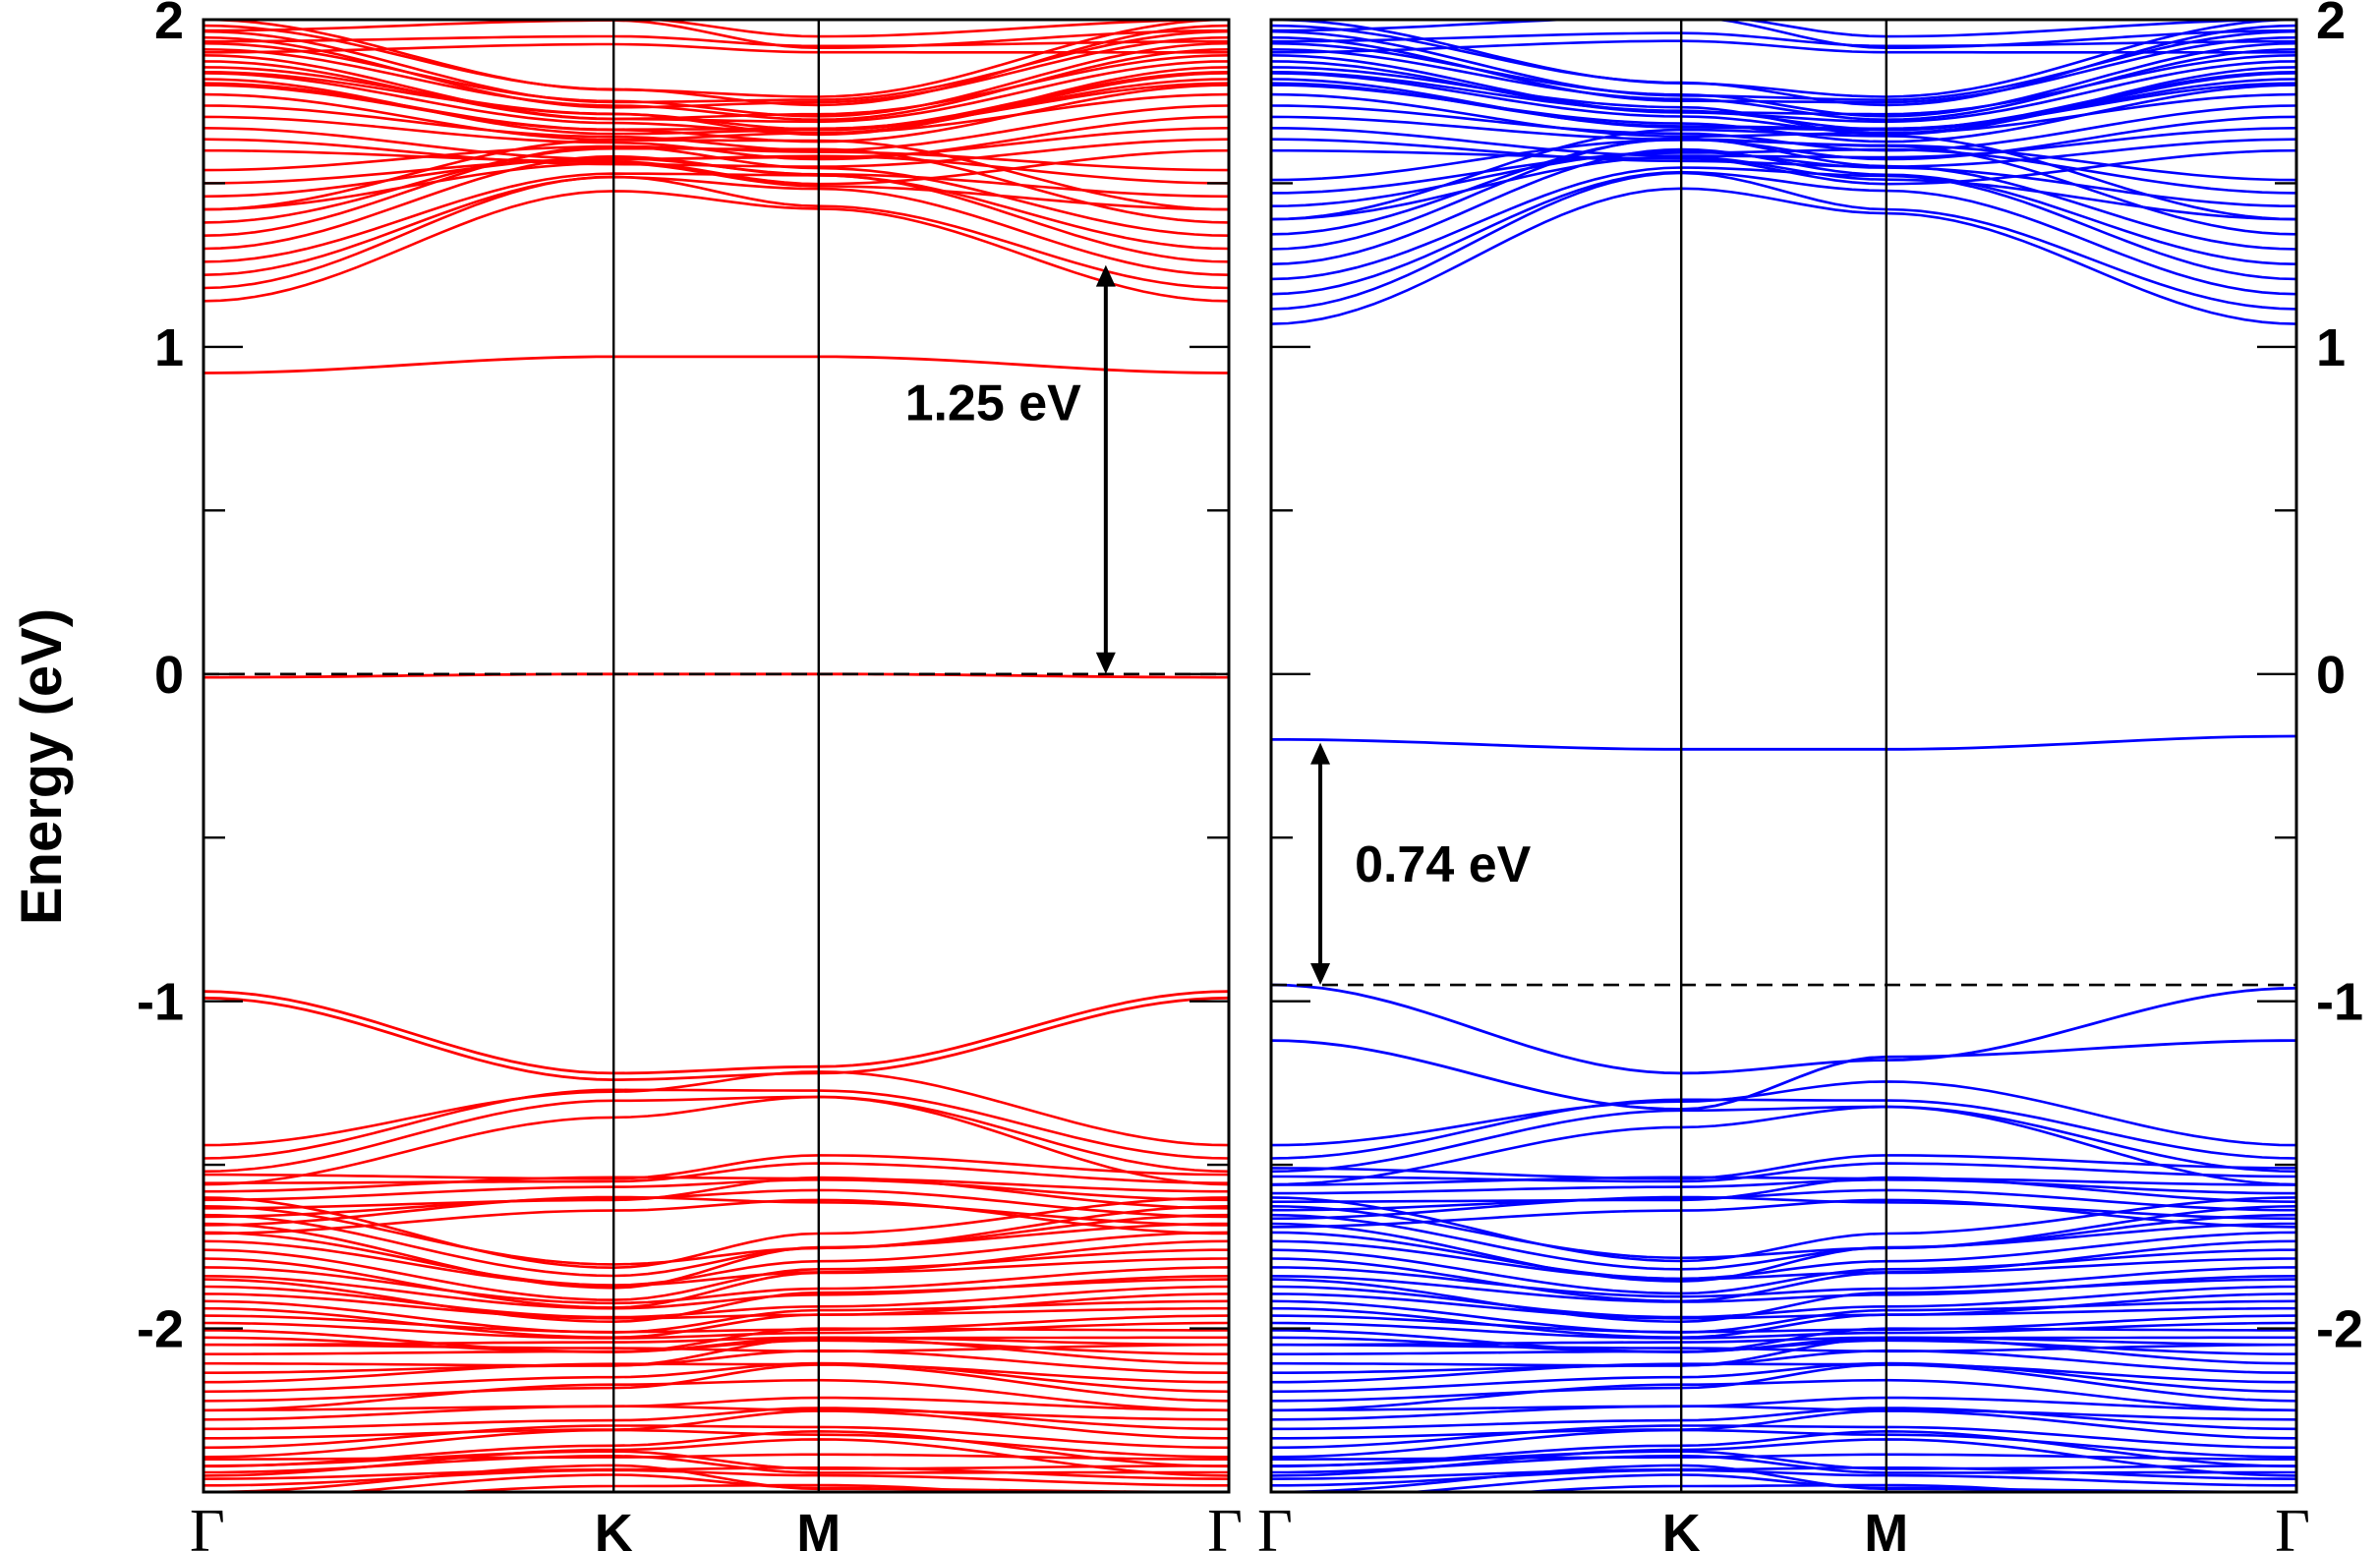 The width and height of the screenshot is (2380, 1551). Describe the element at coordinates (1320, 975) in the screenshot. I see `gap-arrow-head` at that location.